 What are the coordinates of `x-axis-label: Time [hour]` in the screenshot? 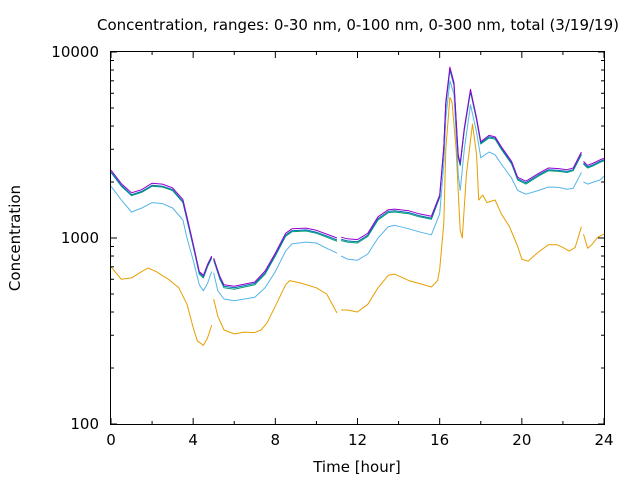 It's located at (356, 467).